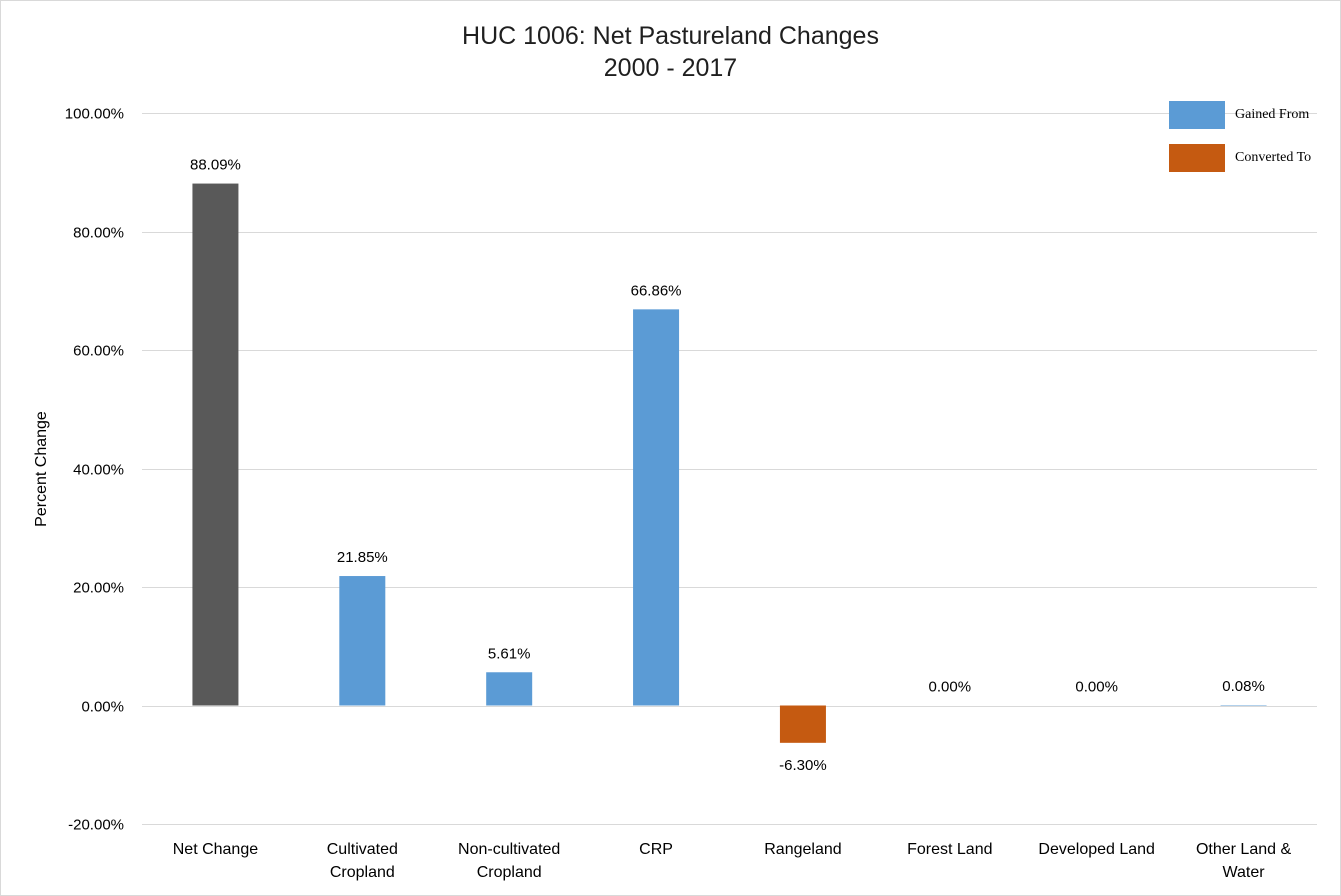 The height and width of the screenshot is (896, 1341). Describe the element at coordinates (803, 765) in the screenshot. I see `data-label: -6.30%` at that location.